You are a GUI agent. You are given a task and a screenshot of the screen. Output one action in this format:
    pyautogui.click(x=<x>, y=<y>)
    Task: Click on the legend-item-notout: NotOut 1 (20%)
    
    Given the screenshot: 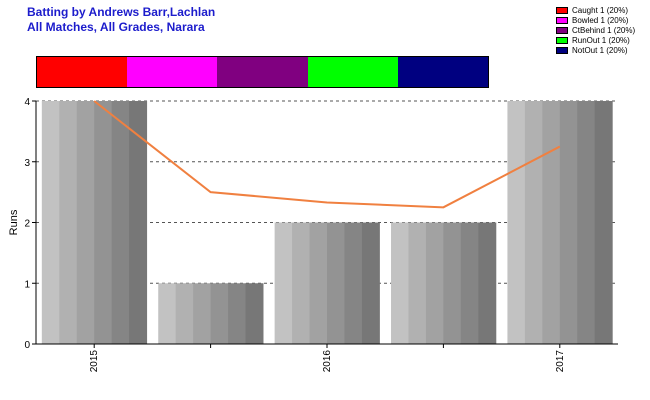 What is the action you would take?
    pyautogui.click(x=595, y=50)
    